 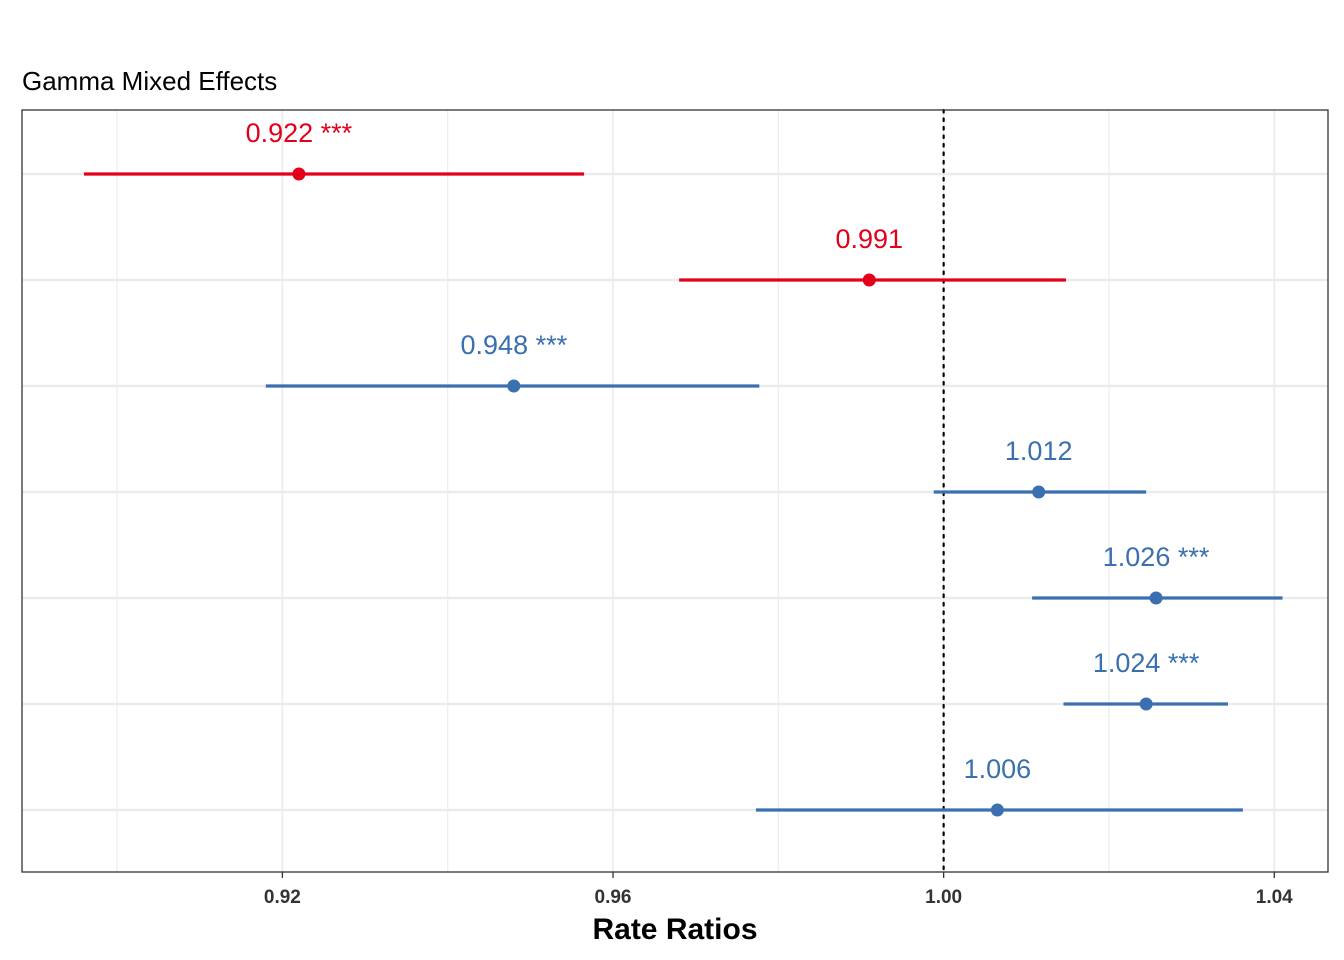 I want to click on estimate-label: 0.991, so click(x=869, y=239).